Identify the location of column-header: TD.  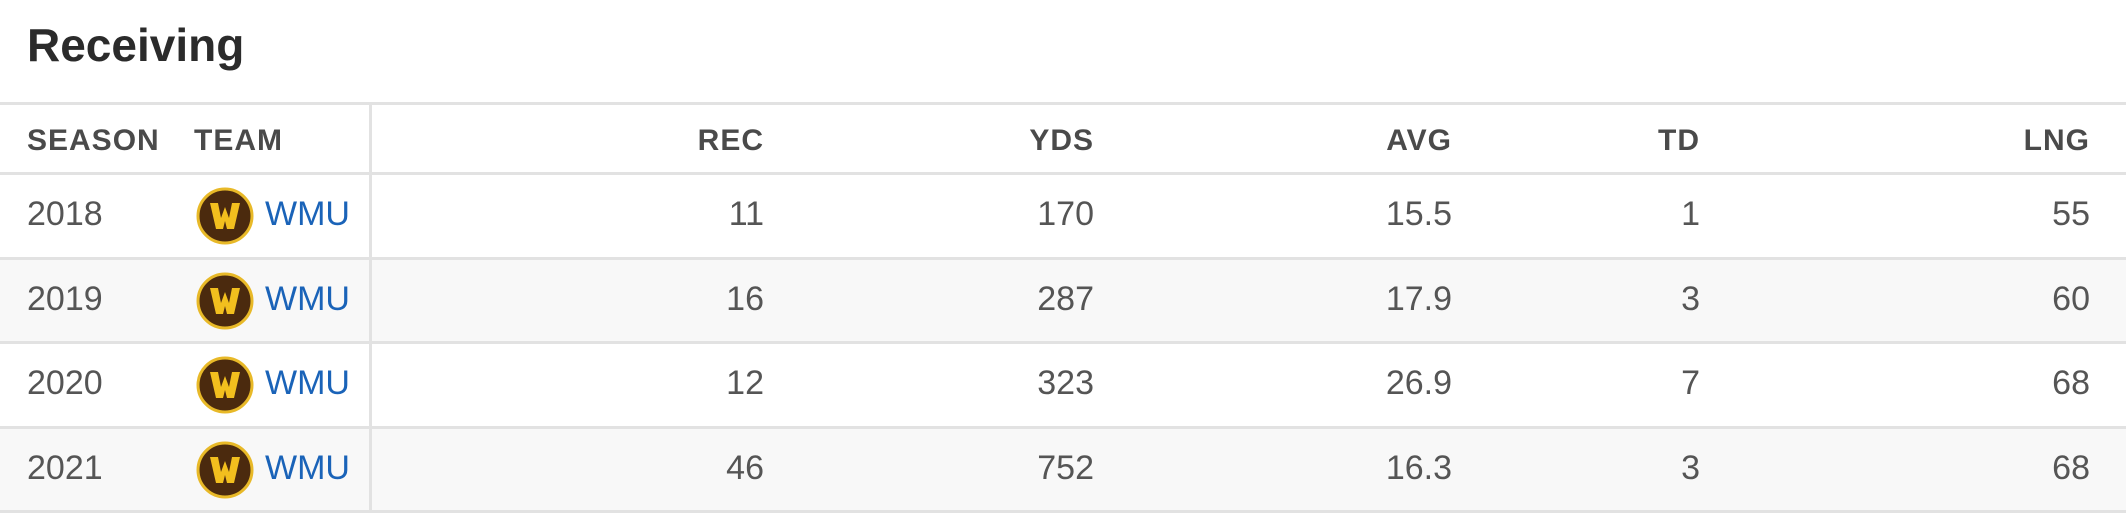
(1679, 140).